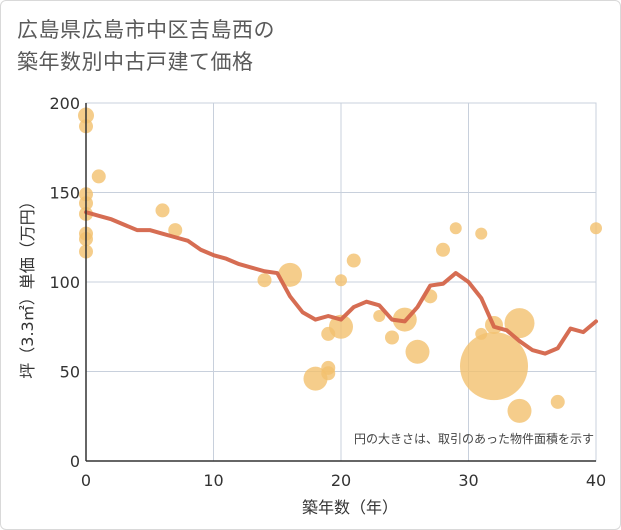  I want to click on chart-title-line-1: 広島県広島市中区吉島西の, so click(146, 30).